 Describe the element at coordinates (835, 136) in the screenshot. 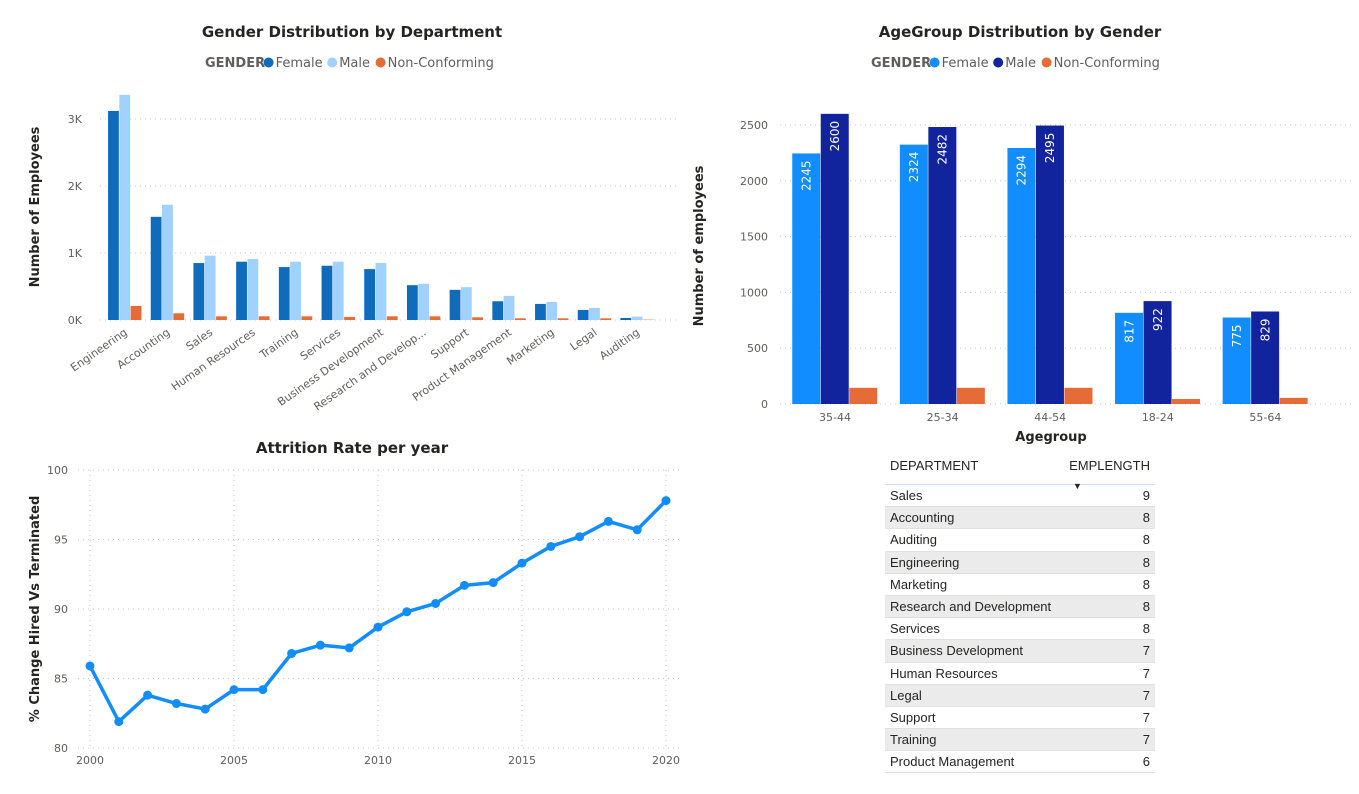

I see `data-label: 2600` at that location.